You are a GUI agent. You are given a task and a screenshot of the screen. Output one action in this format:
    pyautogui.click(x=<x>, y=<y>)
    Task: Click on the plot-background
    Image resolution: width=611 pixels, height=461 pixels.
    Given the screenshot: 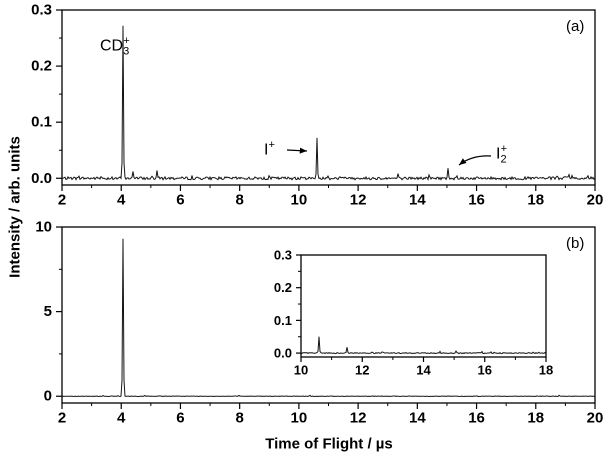 What is the action you would take?
    pyautogui.click(x=423, y=306)
    